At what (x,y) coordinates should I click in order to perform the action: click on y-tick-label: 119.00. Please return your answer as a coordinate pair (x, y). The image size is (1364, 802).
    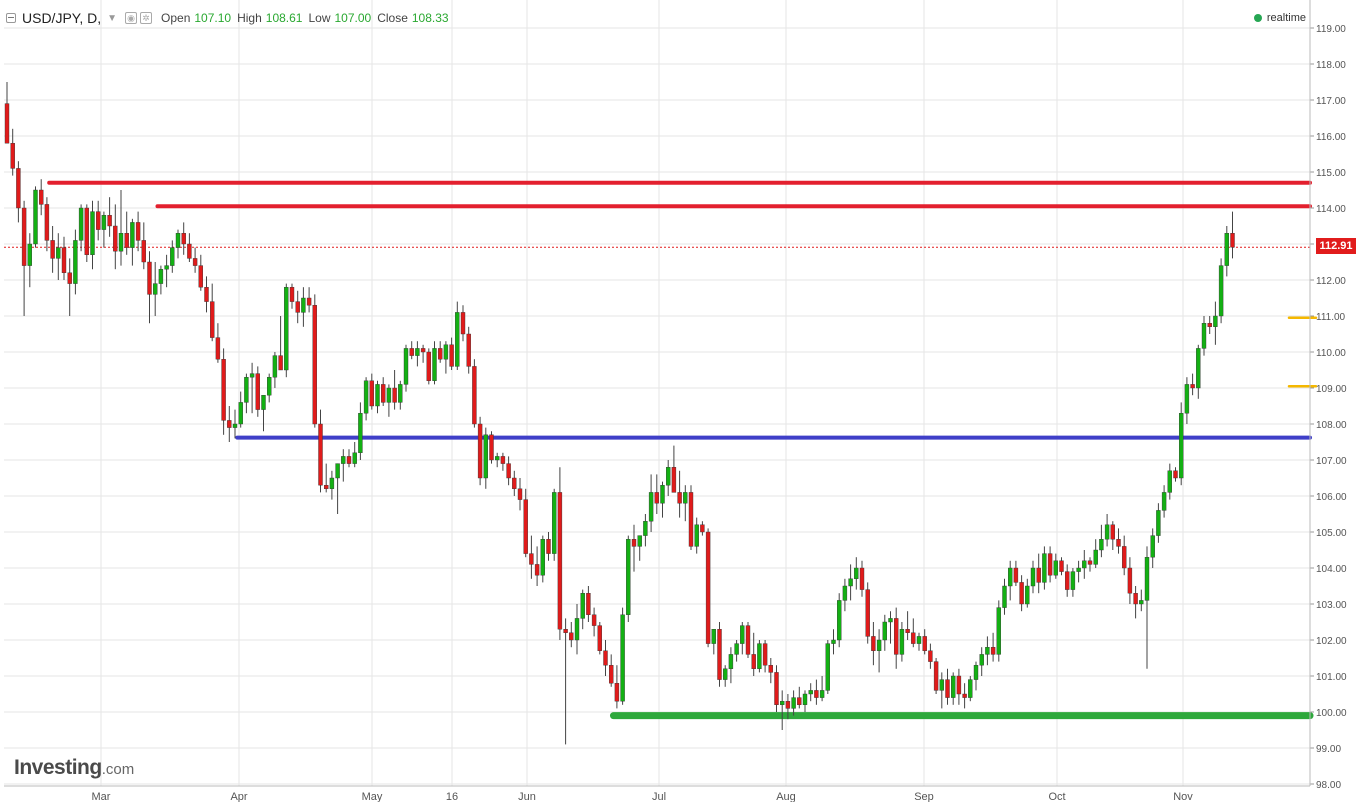
    Looking at the image, I should click on (1331, 29).